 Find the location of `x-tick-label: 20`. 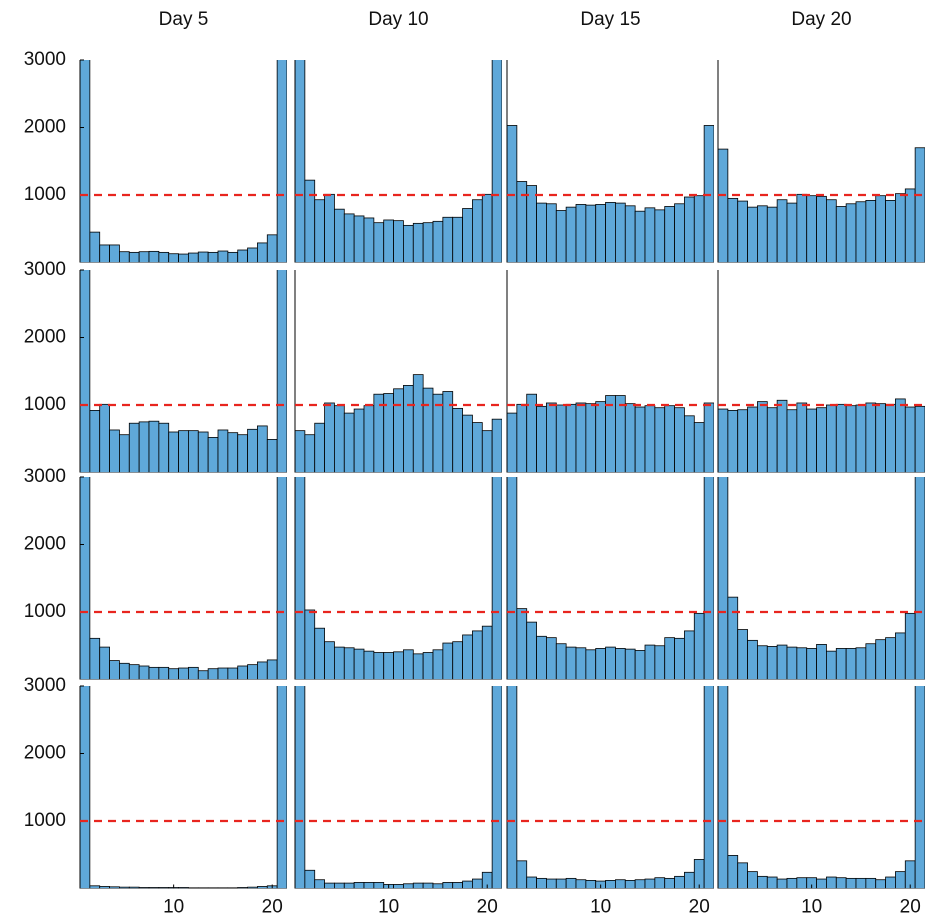

x-tick-label: 20 is located at coordinates (699, 907).